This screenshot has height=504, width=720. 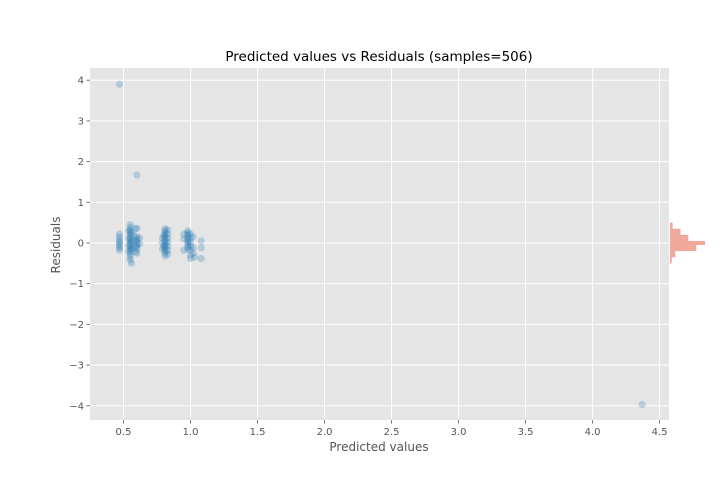 I want to click on y-axis-label: Residuals, so click(x=56, y=245).